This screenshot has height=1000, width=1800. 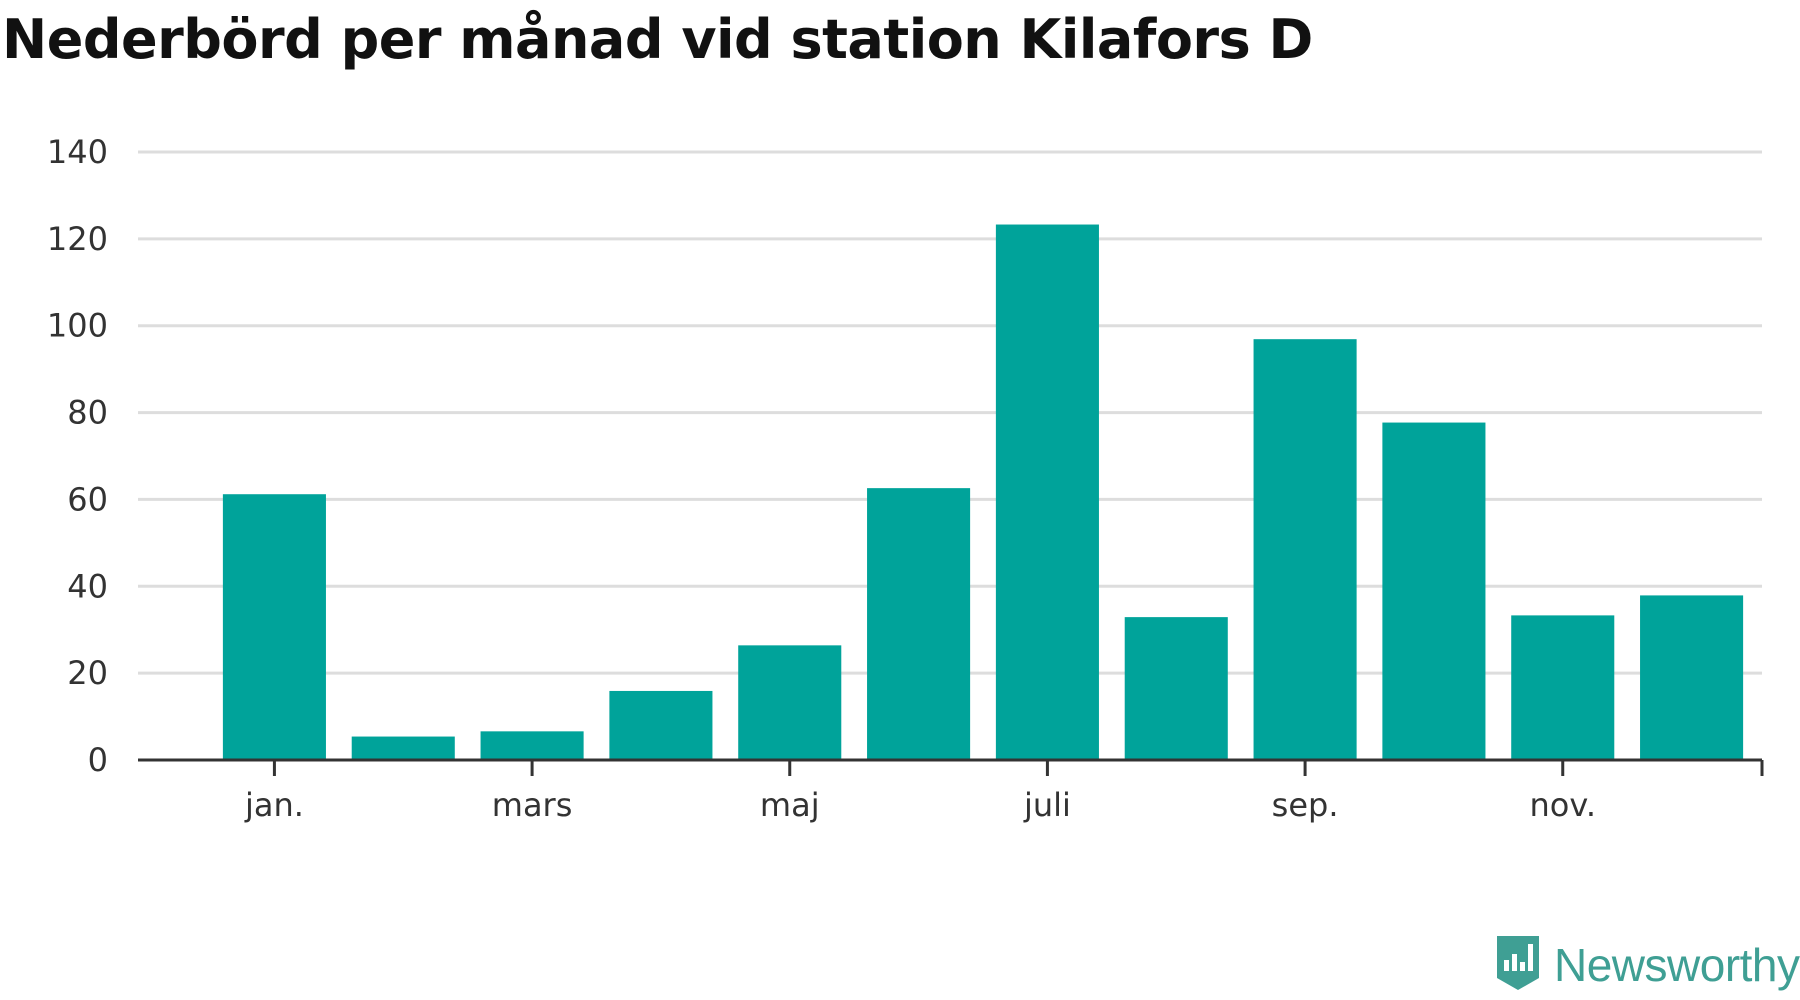 What do you see at coordinates (1677, 965) in the screenshot?
I see `brand-name: Newsworthy` at bounding box center [1677, 965].